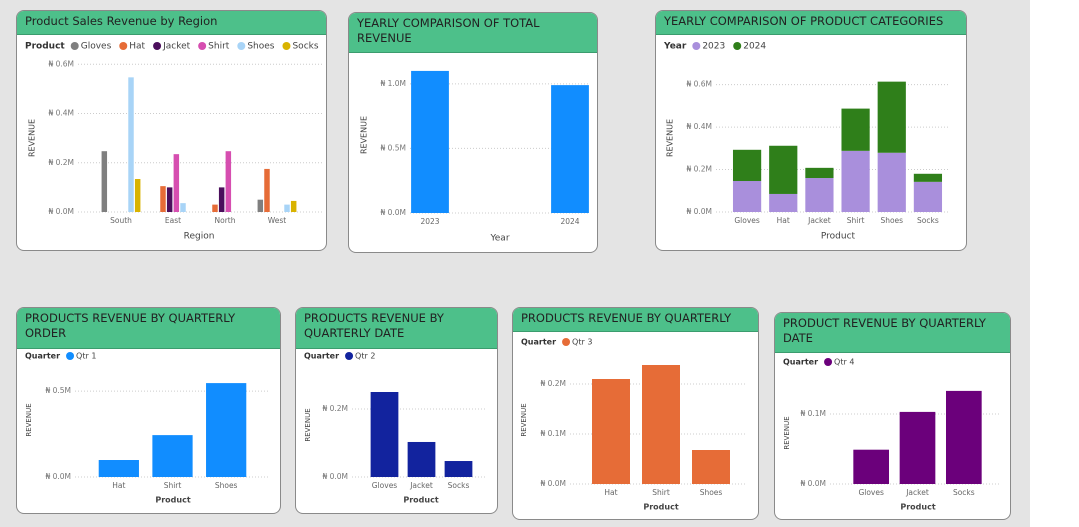 This screenshot has width=1079, height=527. Describe the element at coordinates (260, 47) in the screenshot. I see `legend-label: Shoes` at that location.